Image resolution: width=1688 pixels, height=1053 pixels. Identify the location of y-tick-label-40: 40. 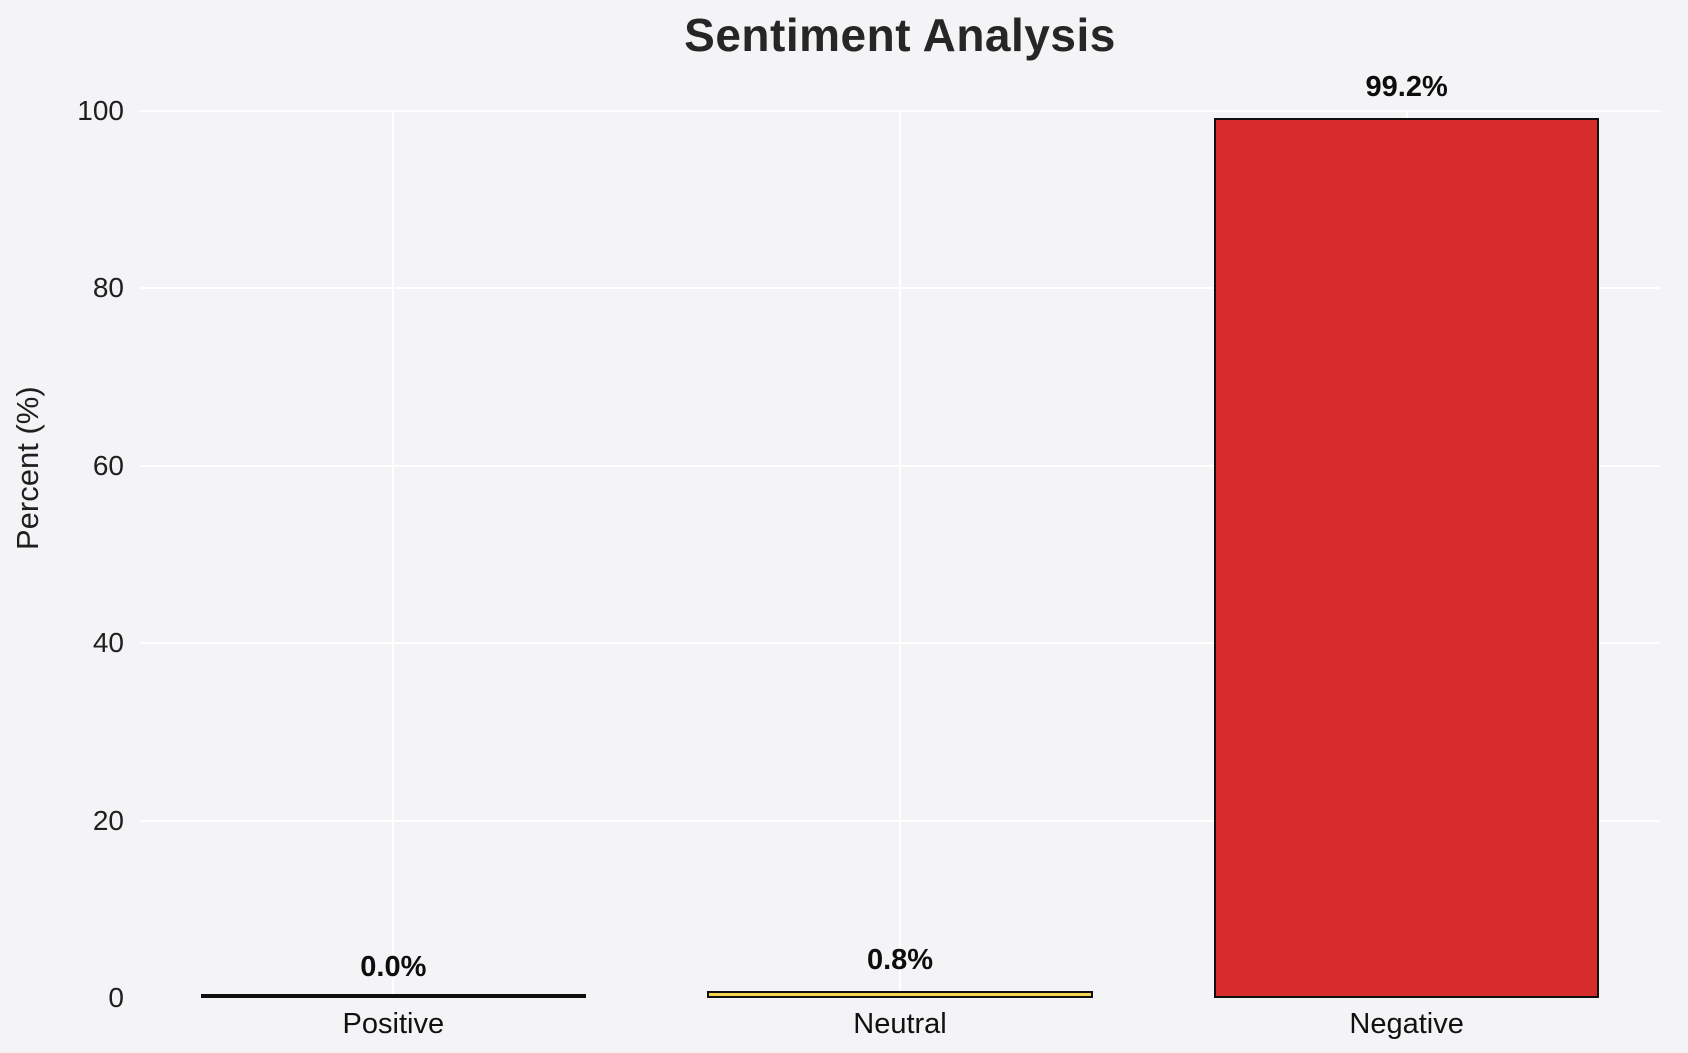
(108, 643).